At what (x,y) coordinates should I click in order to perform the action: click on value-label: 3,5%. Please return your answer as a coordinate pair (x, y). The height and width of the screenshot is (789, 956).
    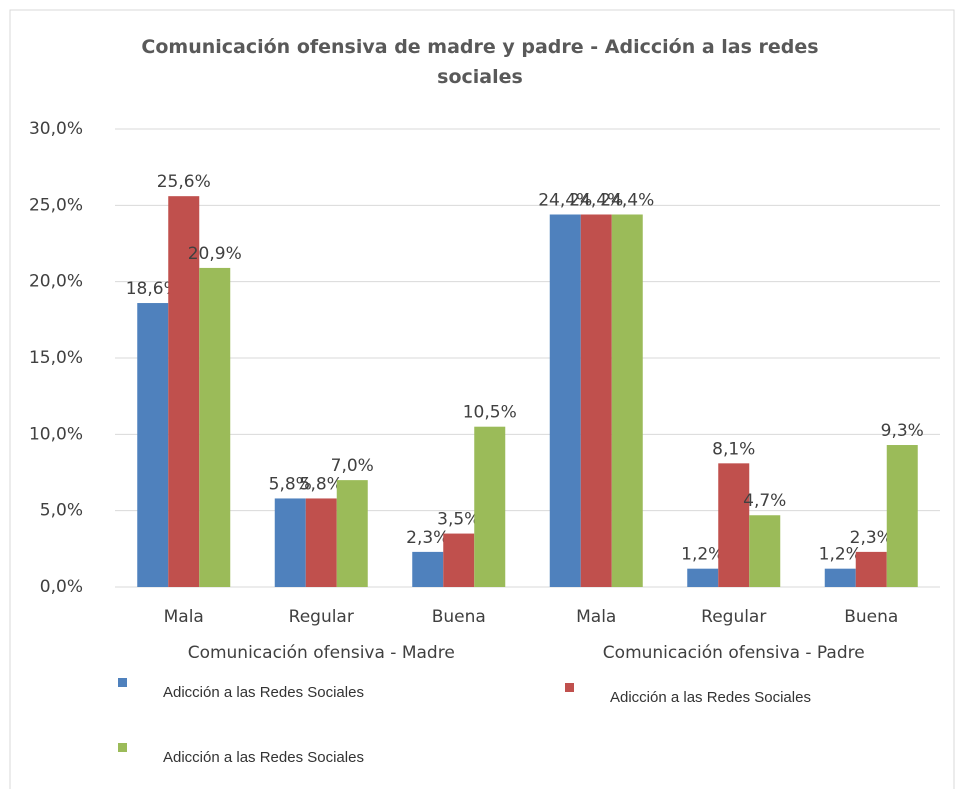
    Looking at the image, I should click on (458, 520).